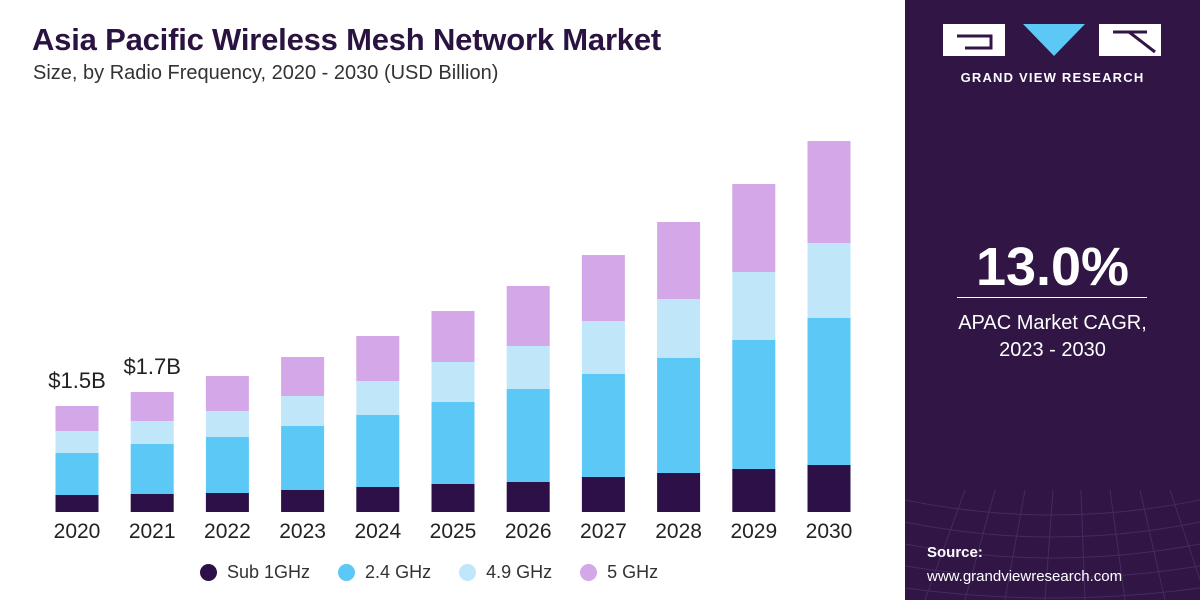 This screenshot has height=600, width=1200. What do you see at coordinates (77, 503) in the screenshot?
I see `bar-segment-2020-sub-1ghz` at bounding box center [77, 503].